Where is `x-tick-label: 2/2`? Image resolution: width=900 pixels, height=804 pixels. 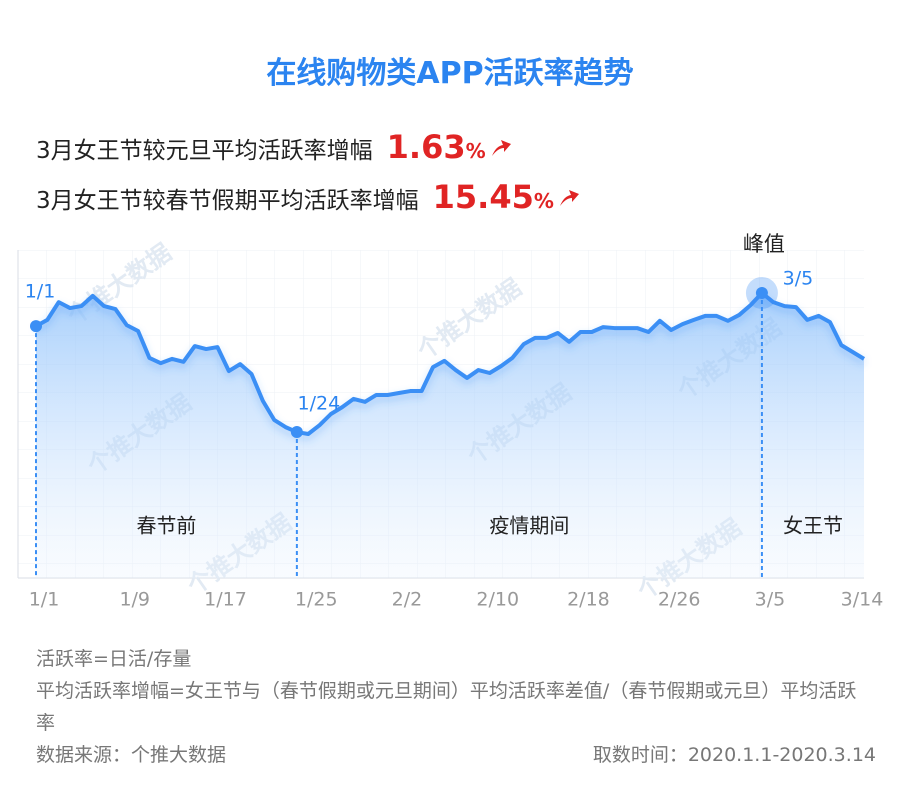 x-tick-label: 2/2 is located at coordinates (407, 600).